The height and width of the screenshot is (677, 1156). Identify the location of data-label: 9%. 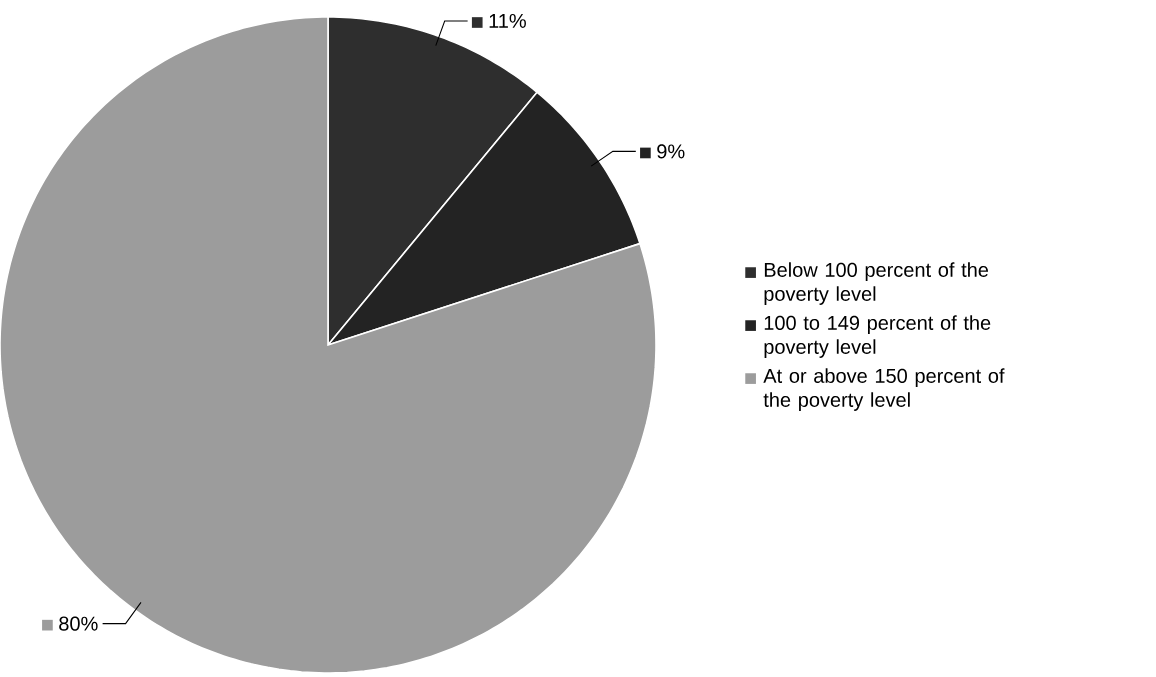
(671, 151).